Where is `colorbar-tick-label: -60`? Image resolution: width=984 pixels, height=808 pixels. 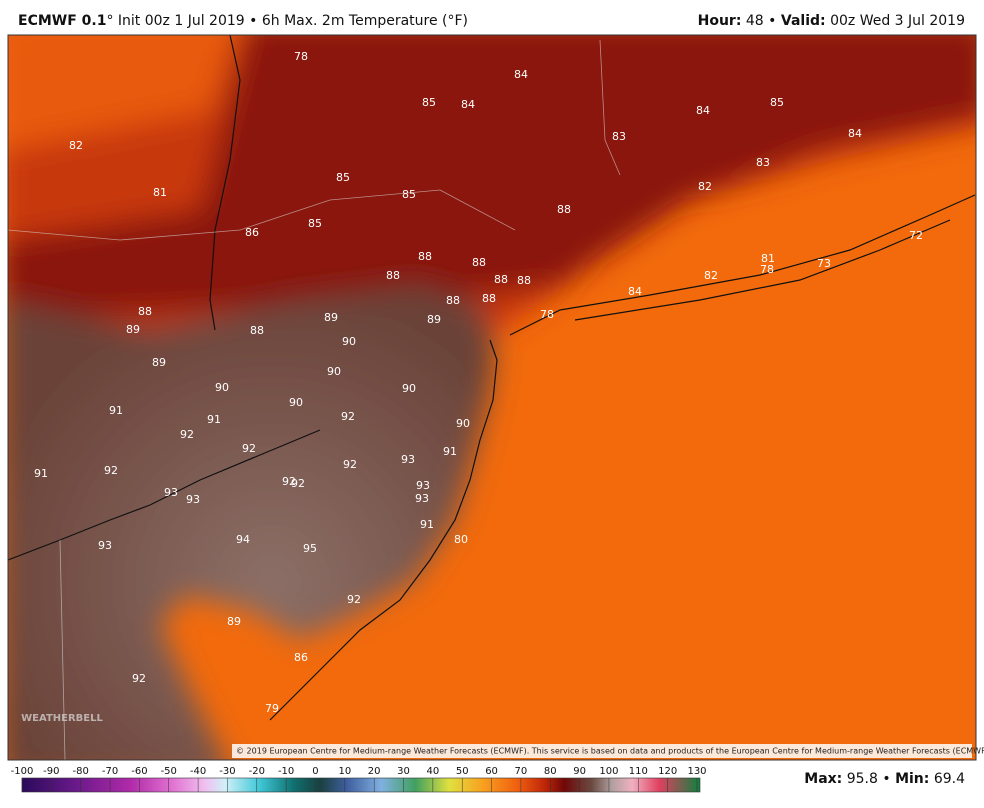 colorbar-tick-label: -60 is located at coordinates (139, 771).